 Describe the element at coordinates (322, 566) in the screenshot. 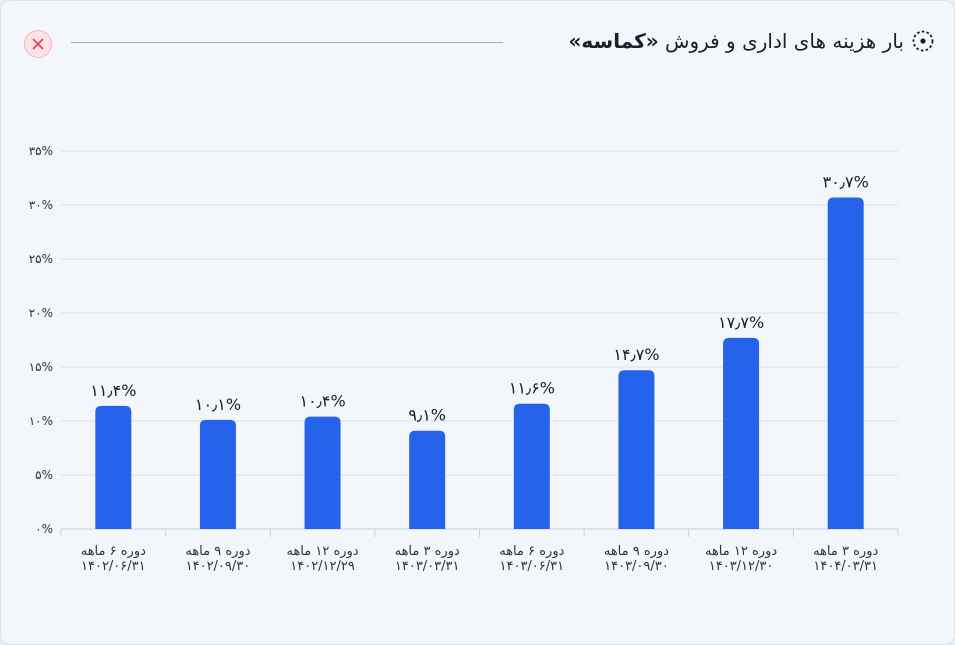

I see `x-category-date: ۱۴۰۲/۱۲/۲۹` at that location.